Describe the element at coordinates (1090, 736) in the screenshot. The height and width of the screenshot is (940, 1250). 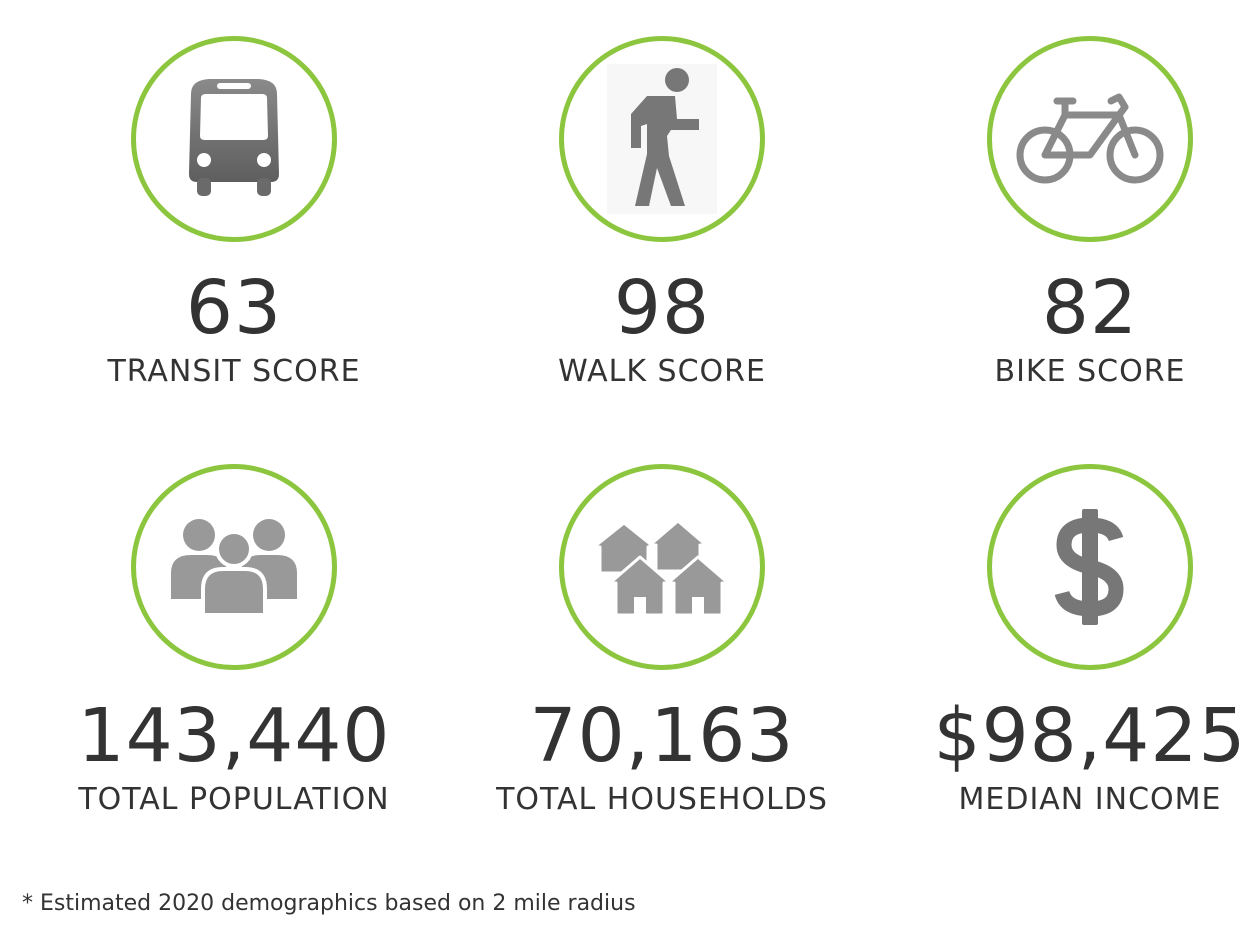
I see `median-income-value: $98,425` at that location.